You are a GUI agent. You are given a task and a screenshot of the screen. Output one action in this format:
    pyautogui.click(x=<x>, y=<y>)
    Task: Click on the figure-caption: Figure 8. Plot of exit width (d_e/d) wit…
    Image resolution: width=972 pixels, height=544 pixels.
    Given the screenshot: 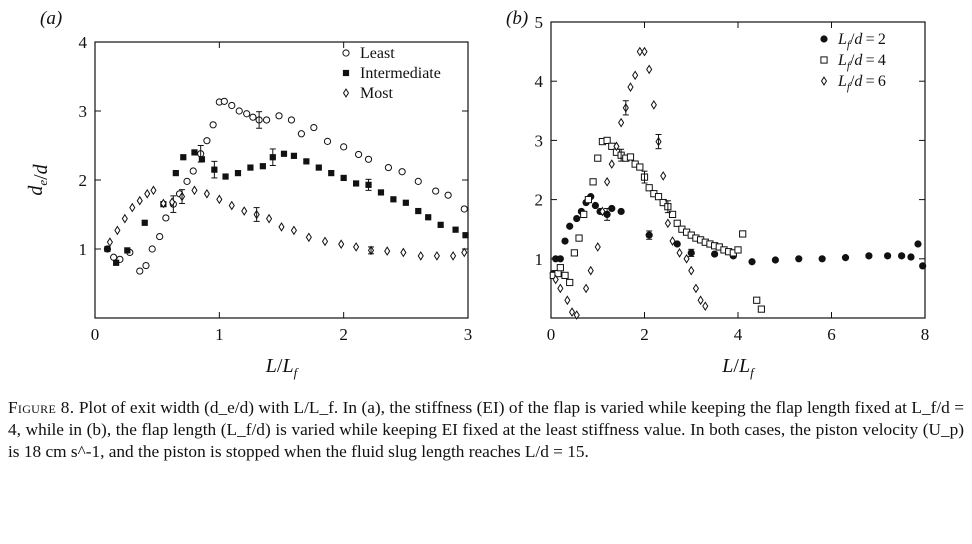 What is the action you would take?
    pyautogui.click(x=486, y=430)
    